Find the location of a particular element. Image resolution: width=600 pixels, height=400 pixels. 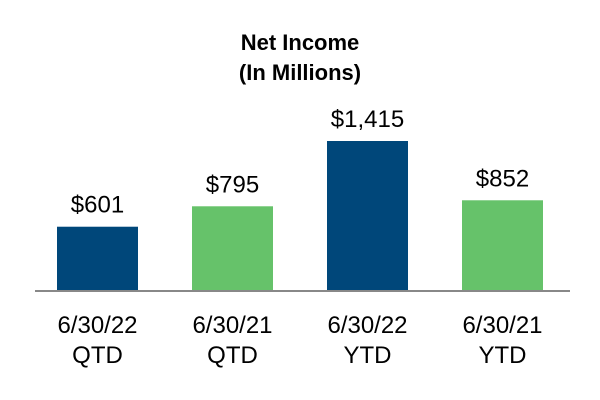

chart-title-line2: (In Millions) is located at coordinates (300, 72).